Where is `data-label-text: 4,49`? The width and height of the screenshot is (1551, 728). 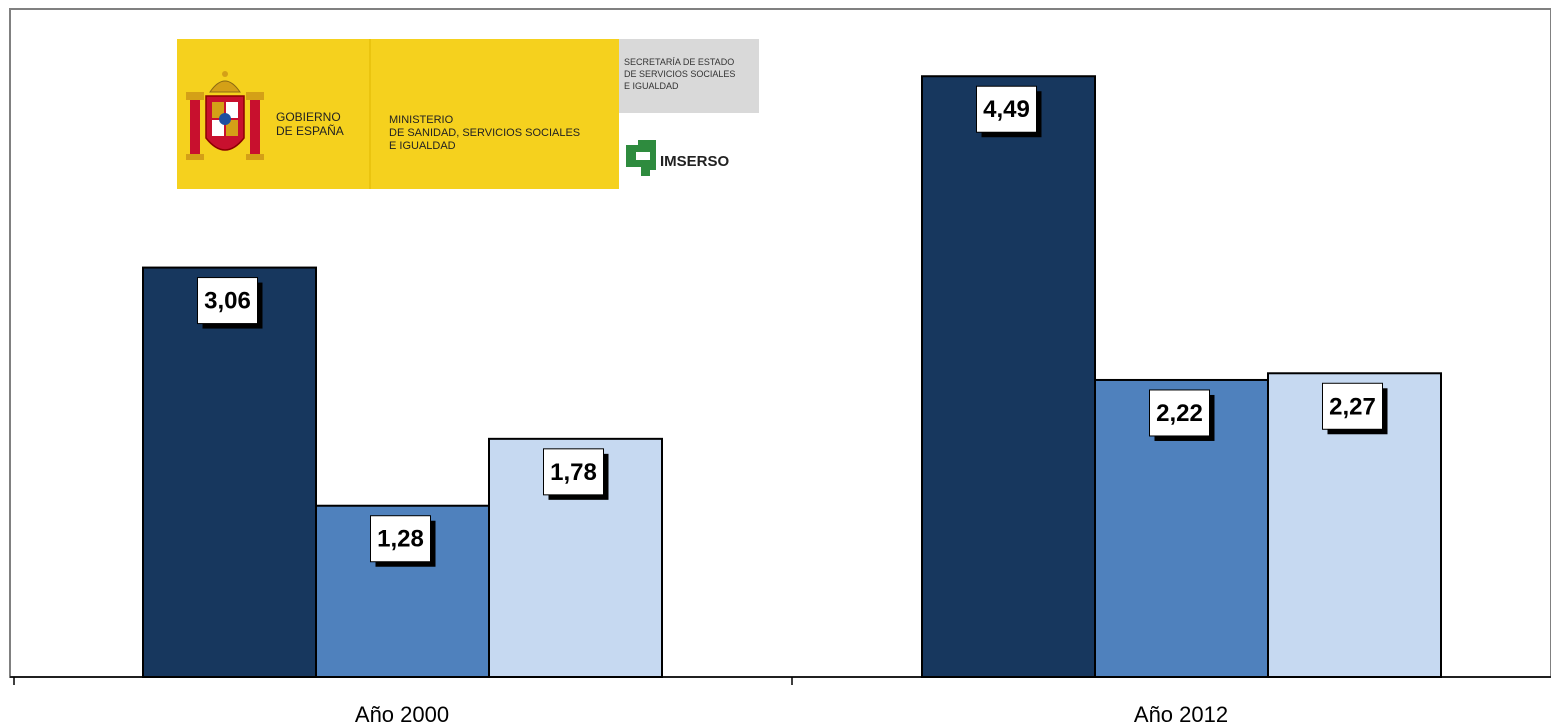 data-label-text: 4,49 is located at coordinates (1006, 109).